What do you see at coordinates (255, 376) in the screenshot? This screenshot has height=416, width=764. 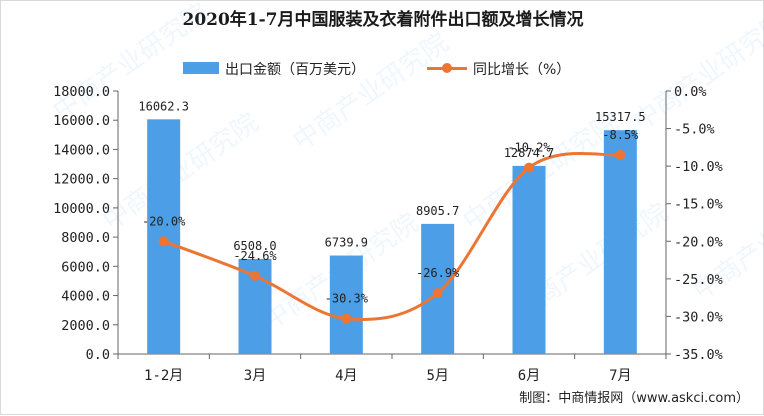 I see `x-axis-tick-label: 3月` at bounding box center [255, 376].